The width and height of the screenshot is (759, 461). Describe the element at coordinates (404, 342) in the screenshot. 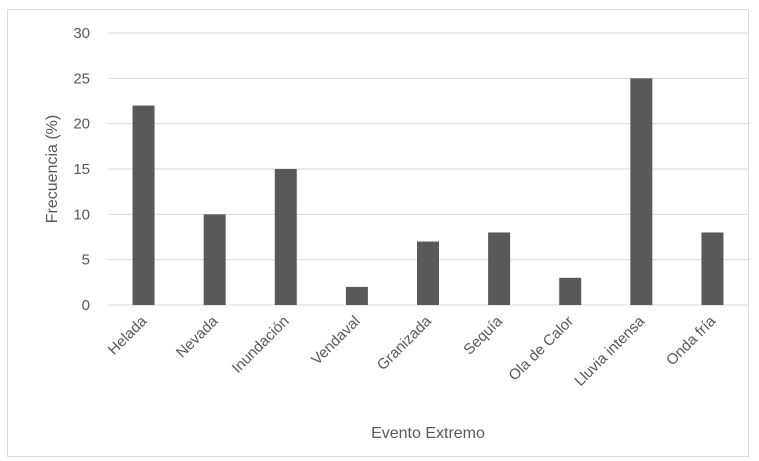

I see `x-tick-label: Granizada` at that location.